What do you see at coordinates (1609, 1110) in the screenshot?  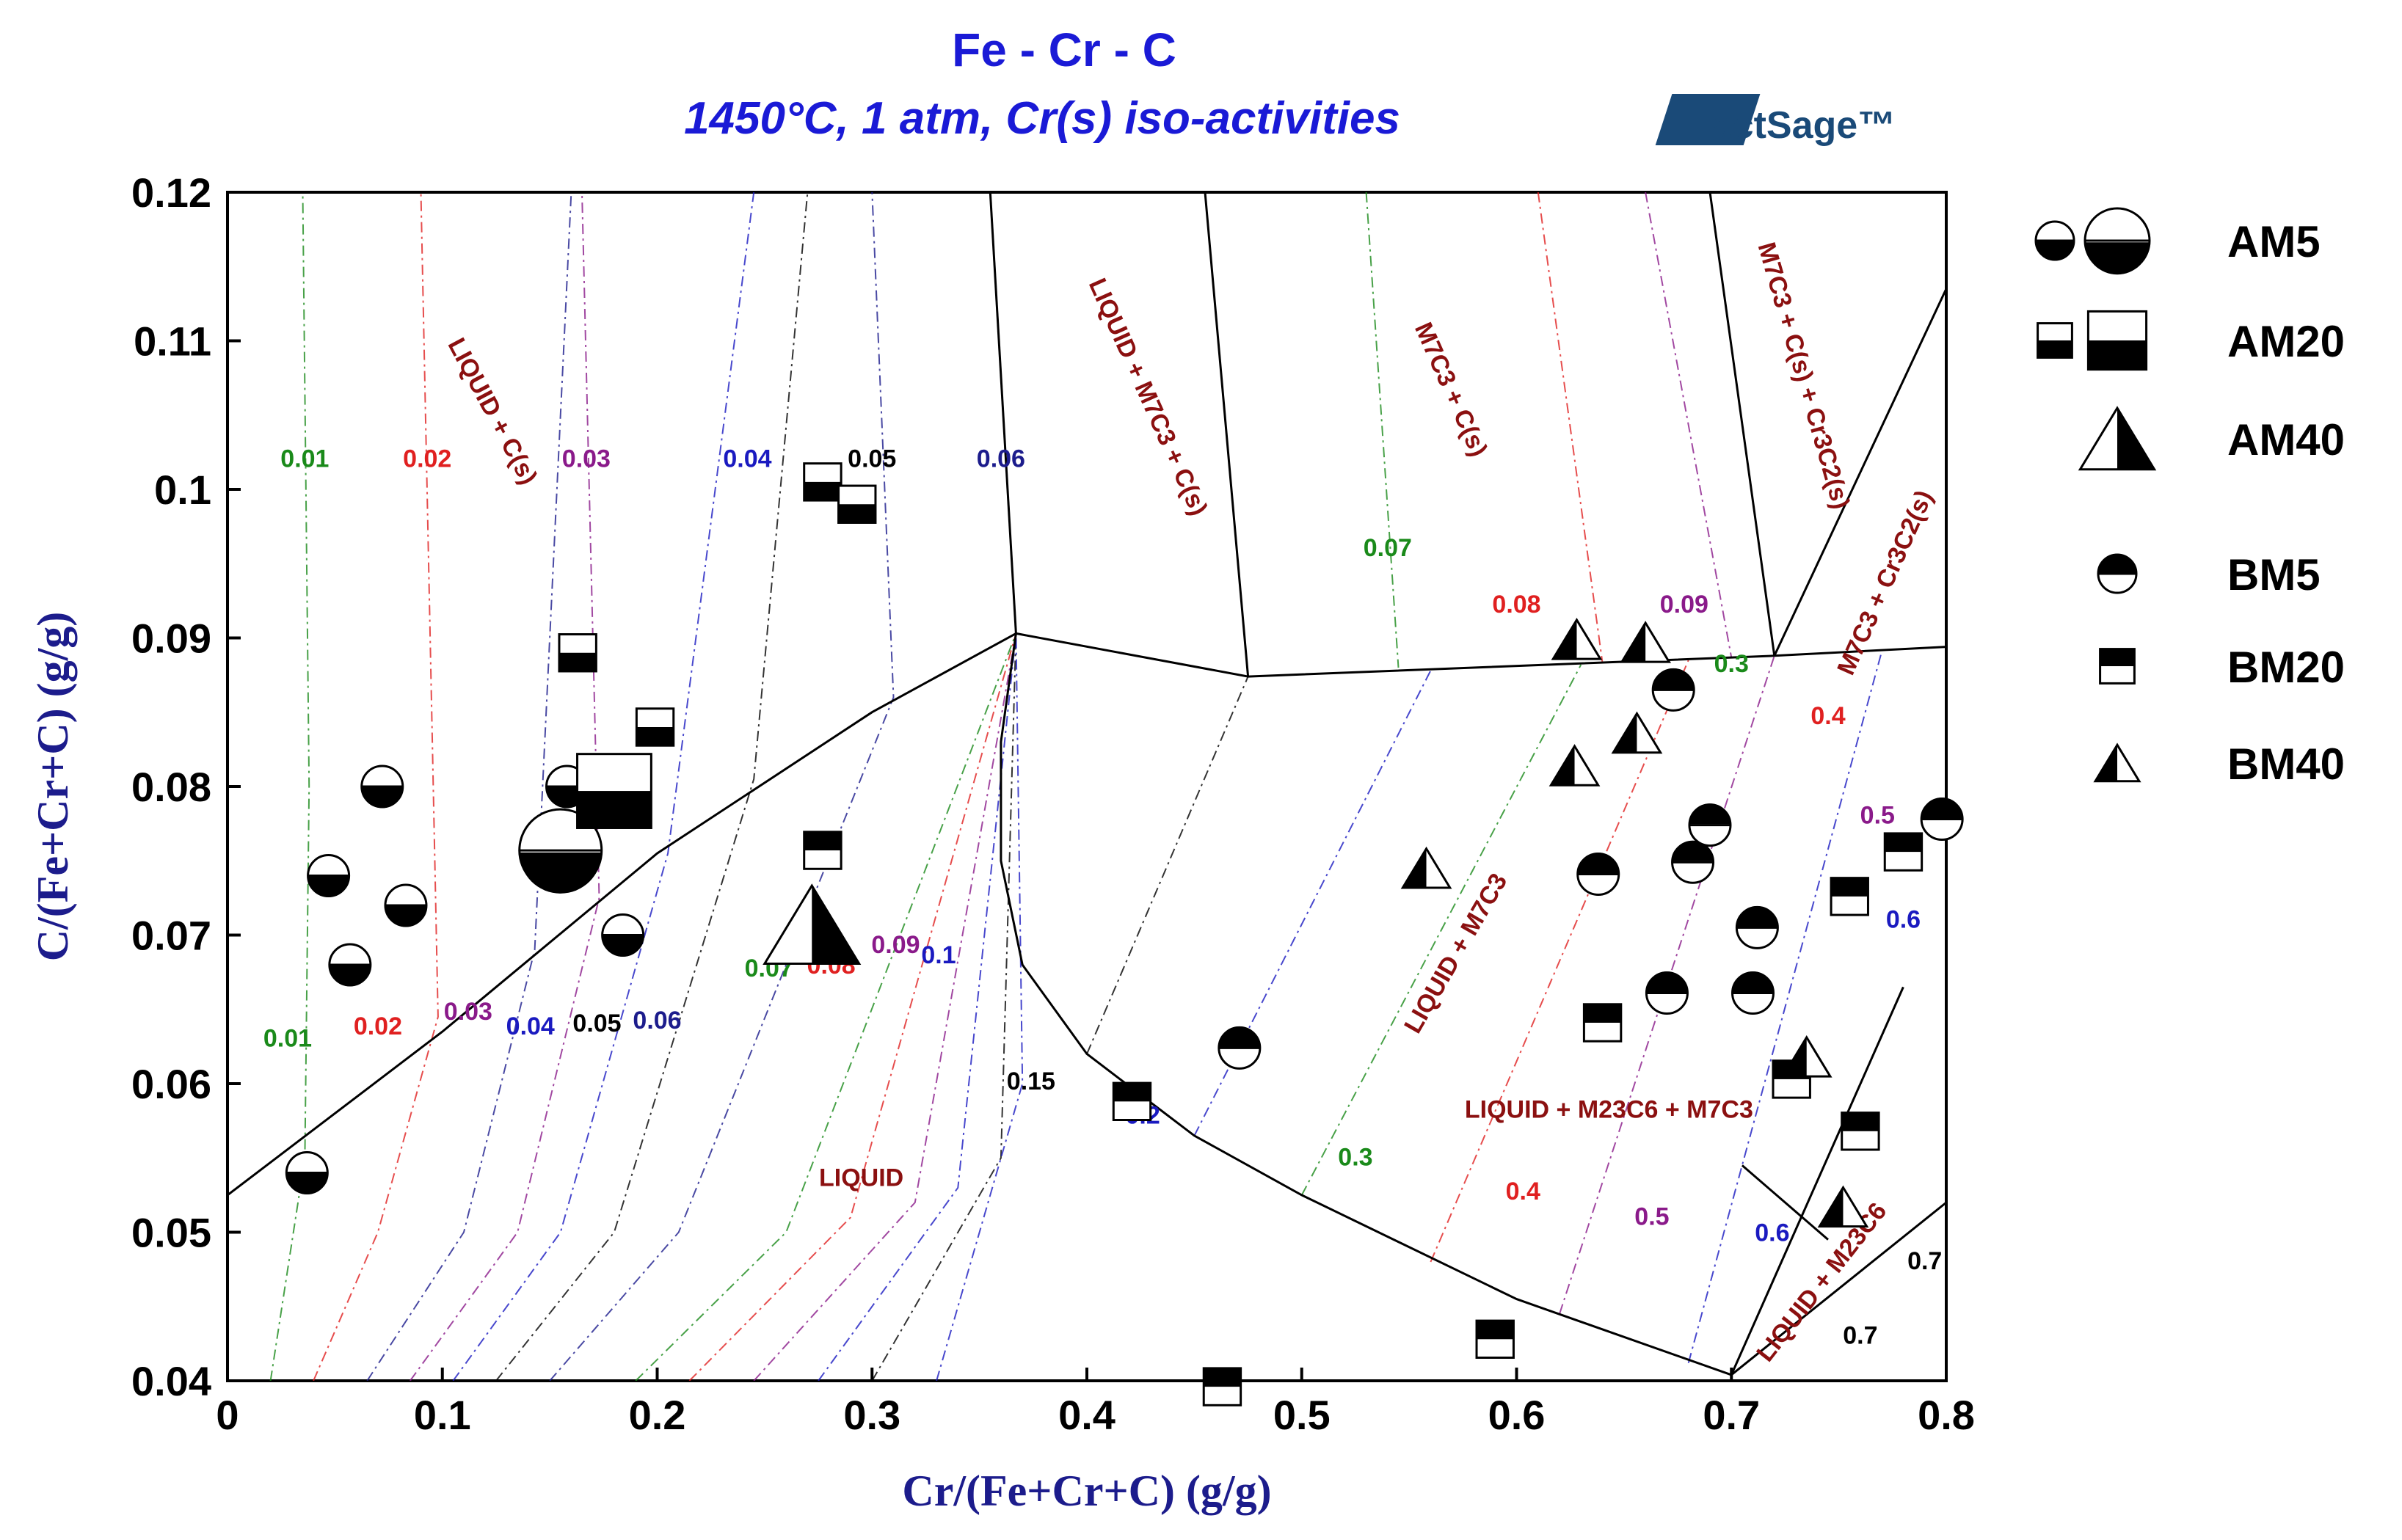 I see `phase-region-label: LIQUID + M23C6 + M7C3` at bounding box center [1609, 1110].